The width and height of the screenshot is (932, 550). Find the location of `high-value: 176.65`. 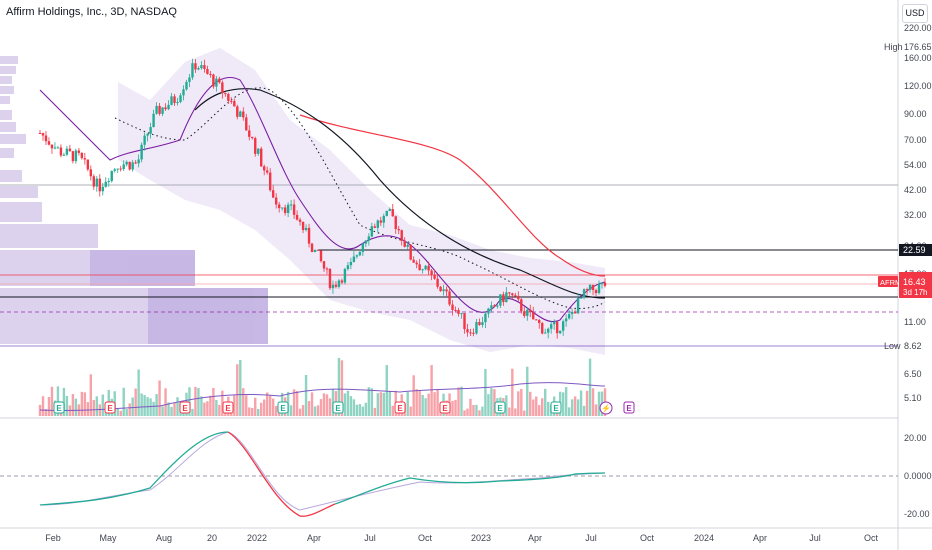

high-value: 176.65 is located at coordinates (918, 47).